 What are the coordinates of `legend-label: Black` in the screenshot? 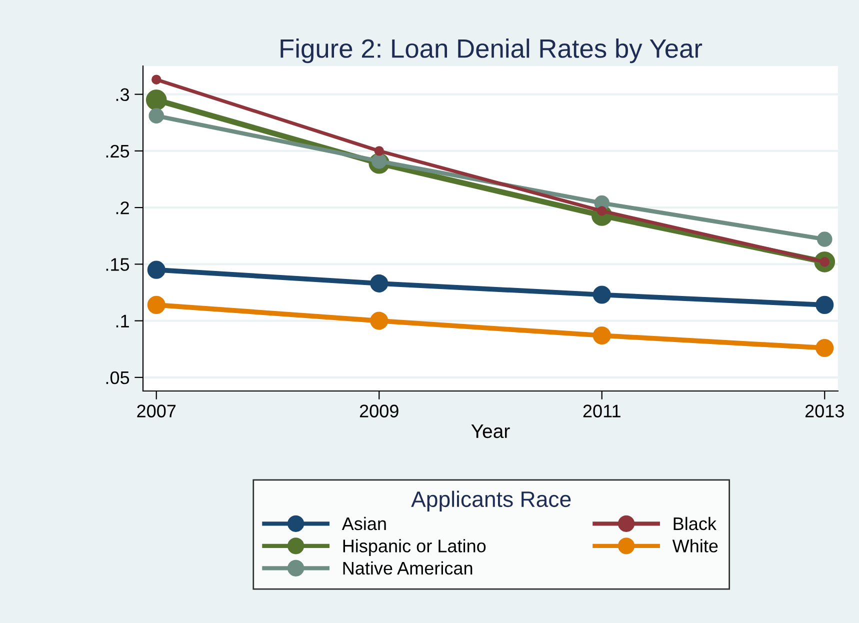 It's located at (695, 523).